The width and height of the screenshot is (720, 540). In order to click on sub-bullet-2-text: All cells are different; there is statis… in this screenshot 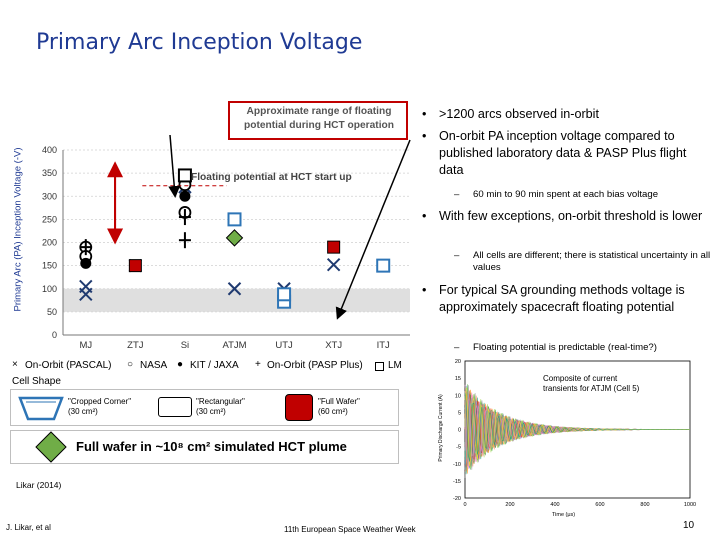, I will do `click(592, 261)`.